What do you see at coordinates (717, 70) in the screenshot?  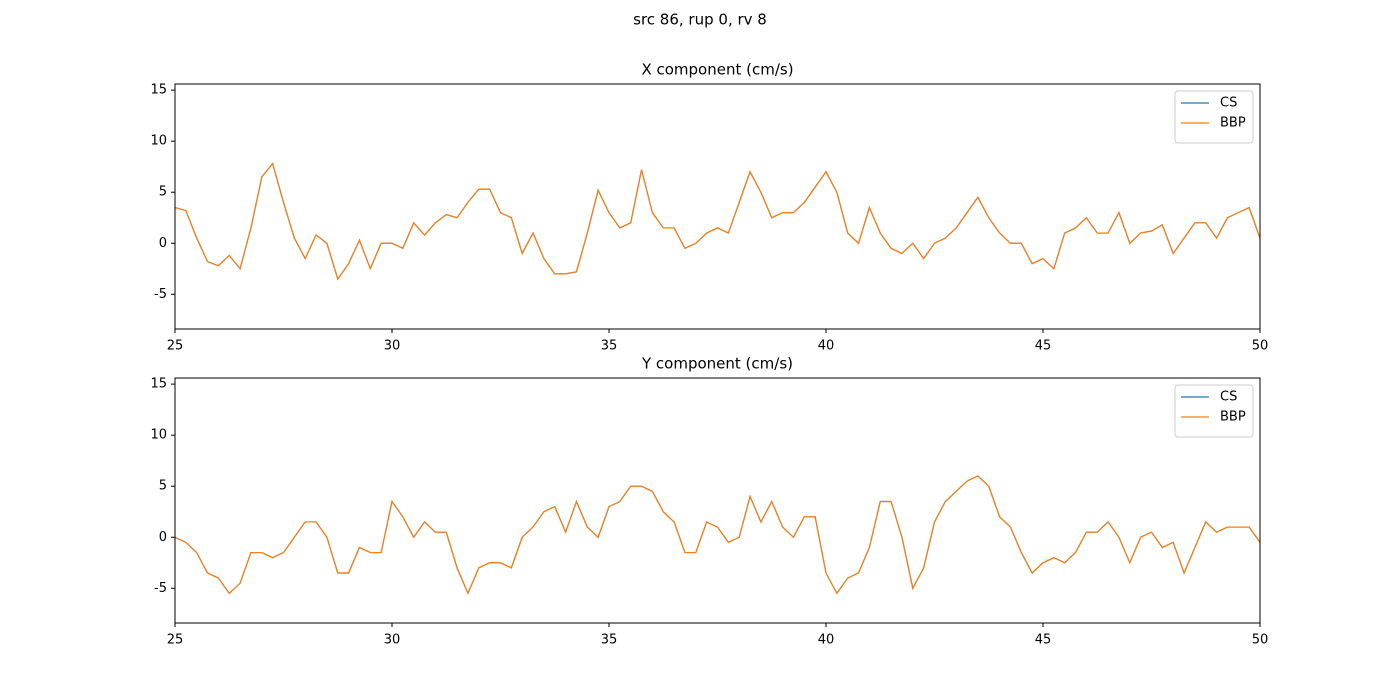 I see `axes-title: X component (cm/s)` at bounding box center [717, 70].